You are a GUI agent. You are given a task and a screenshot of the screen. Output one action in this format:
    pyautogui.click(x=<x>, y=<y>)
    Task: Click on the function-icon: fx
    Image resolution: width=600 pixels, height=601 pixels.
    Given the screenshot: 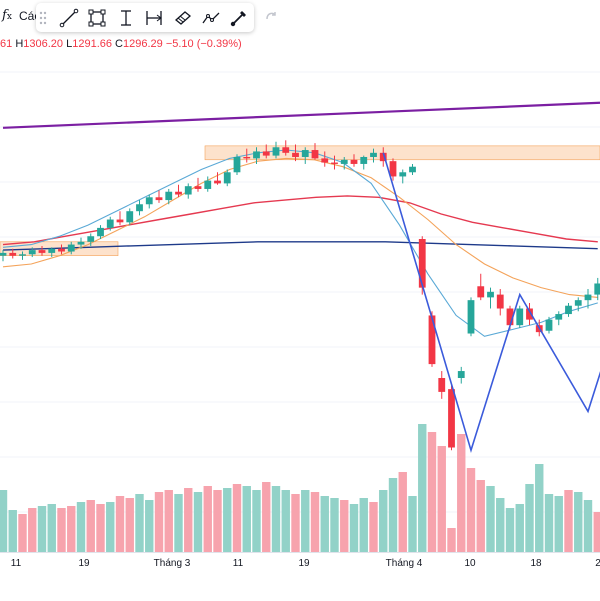 What is the action you would take?
    pyautogui.click(x=7, y=15)
    